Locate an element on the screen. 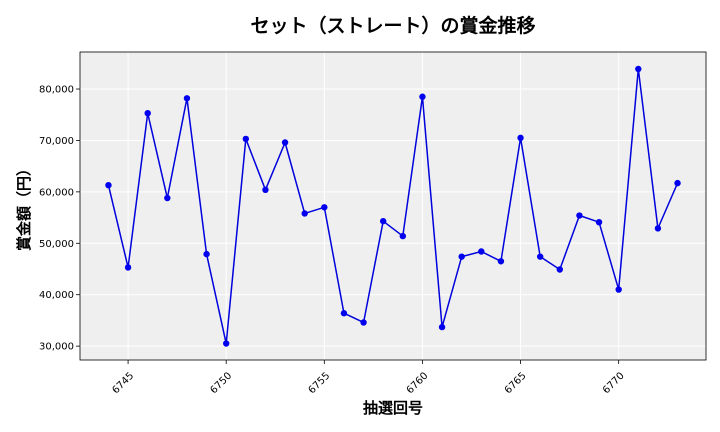  y-tick-label: 60,000 is located at coordinates (56, 192).